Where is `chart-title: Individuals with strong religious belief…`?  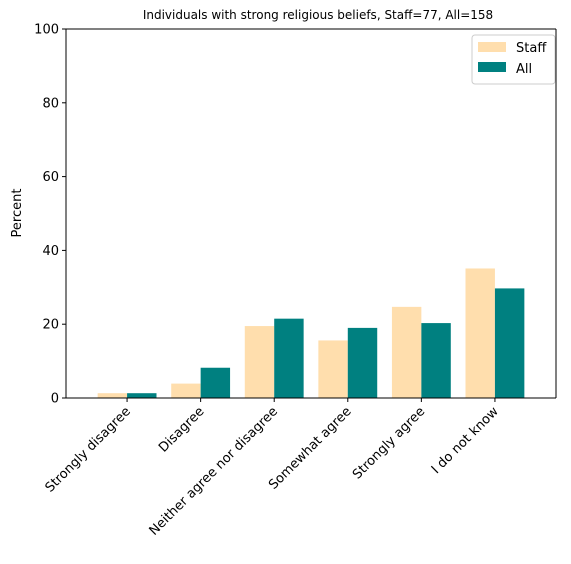
chart-title: Individuals with strong religious belief… is located at coordinates (318, 15).